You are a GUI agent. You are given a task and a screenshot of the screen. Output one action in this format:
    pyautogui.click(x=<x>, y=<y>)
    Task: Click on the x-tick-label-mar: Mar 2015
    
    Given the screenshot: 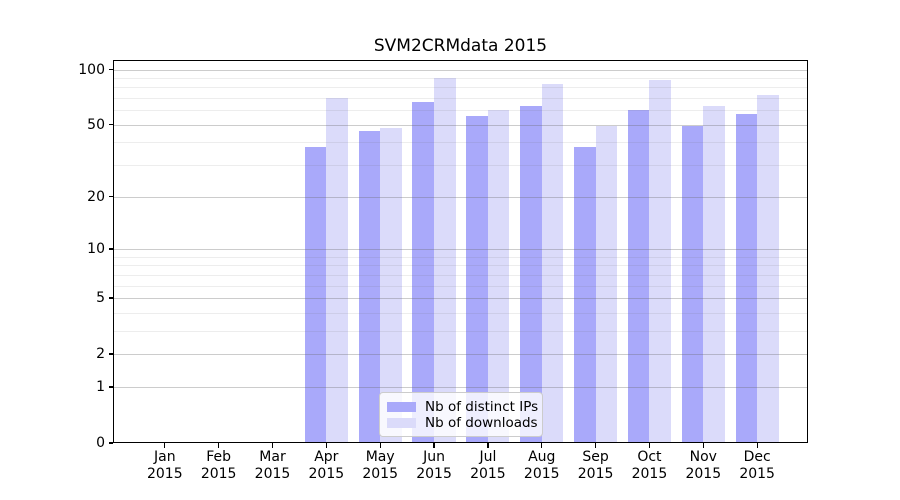 What is the action you would take?
    pyautogui.click(x=272, y=465)
    